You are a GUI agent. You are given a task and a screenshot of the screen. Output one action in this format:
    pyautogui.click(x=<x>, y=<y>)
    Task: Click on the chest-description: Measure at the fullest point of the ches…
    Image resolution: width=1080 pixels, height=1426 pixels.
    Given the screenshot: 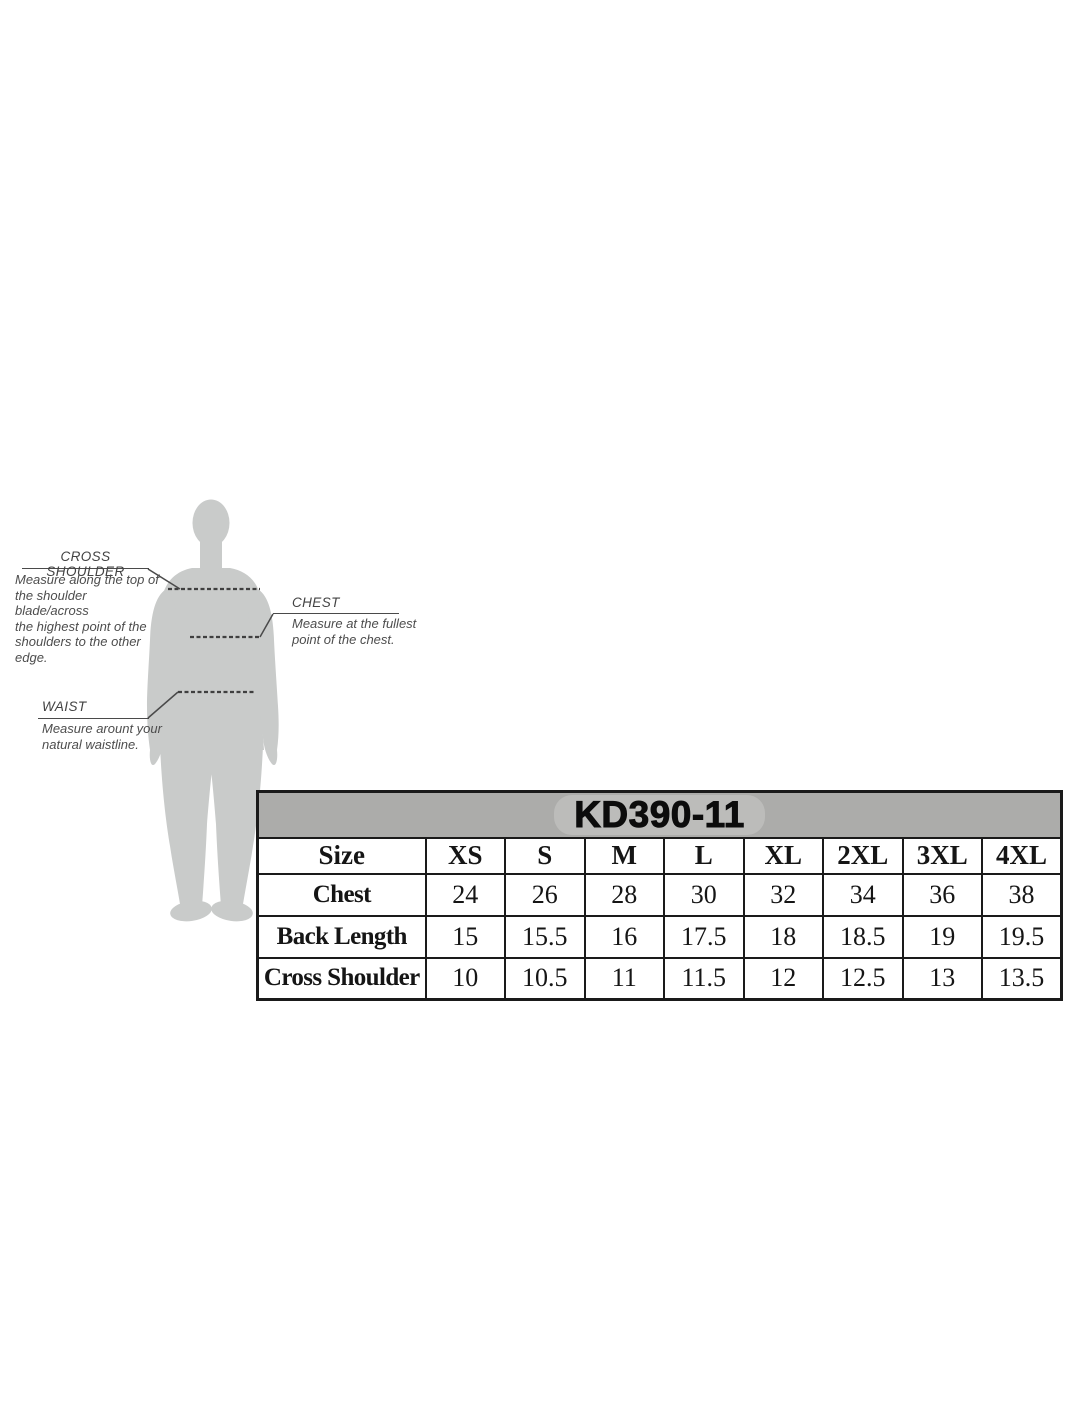 What is the action you would take?
    pyautogui.click(x=357, y=631)
    